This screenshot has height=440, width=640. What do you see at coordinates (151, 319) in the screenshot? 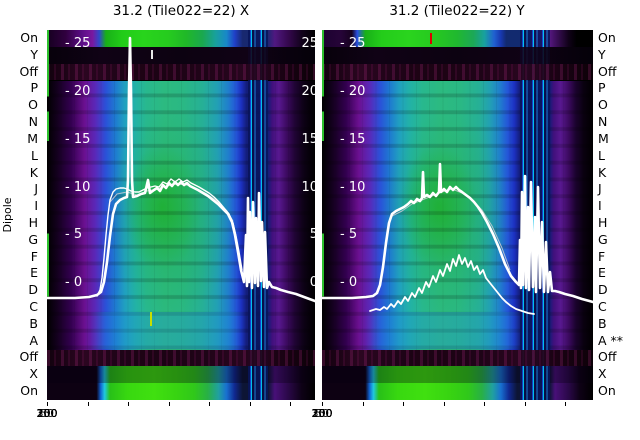
I see `yellow-marker-tick` at bounding box center [151, 319].